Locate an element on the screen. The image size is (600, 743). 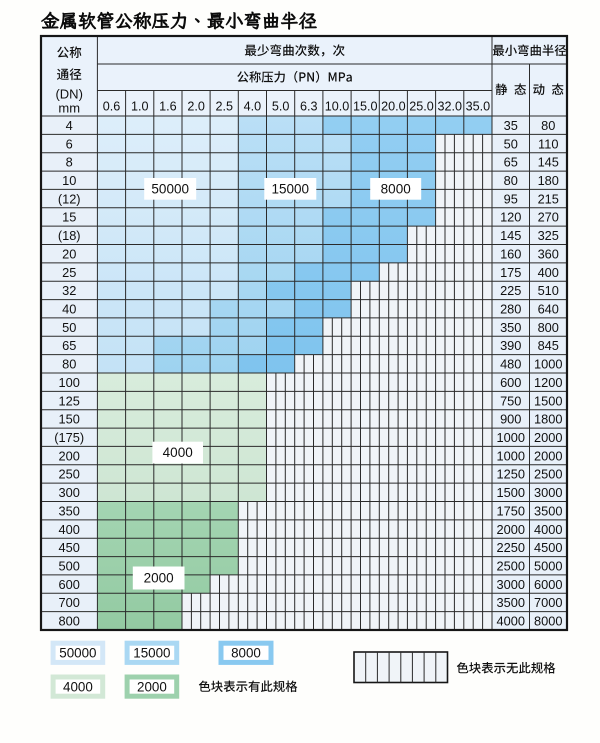
svg-text: 125 is located at coordinates (69, 400).